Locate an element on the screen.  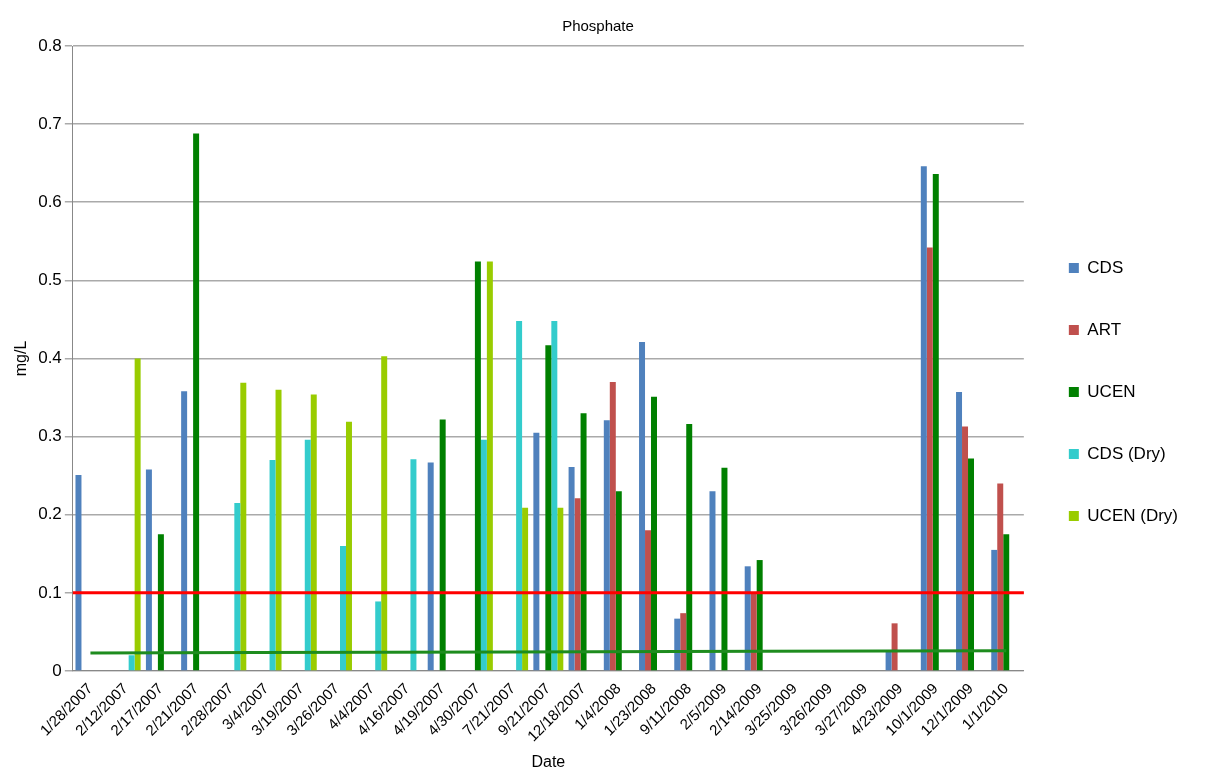
y-tick-label: 0 is located at coordinates (57, 670).